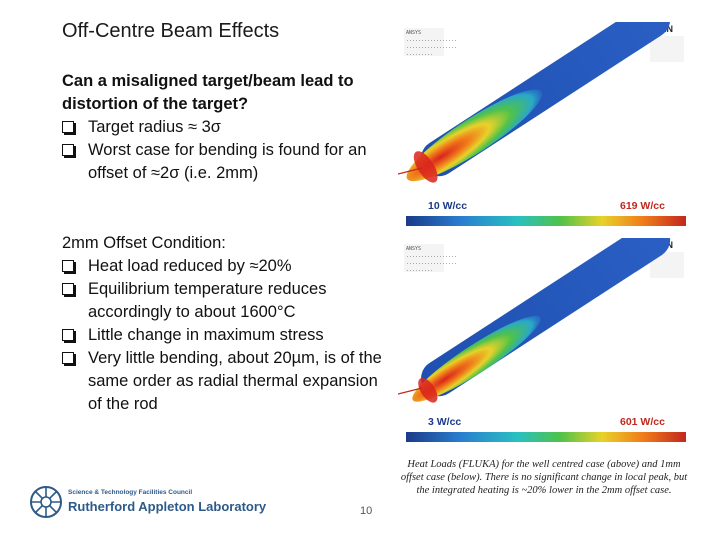 This screenshot has height=540, width=720. What do you see at coordinates (130, 492) in the screenshot?
I see `stfc-council-name: Science & Technology Facilities Council` at bounding box center [130, 492].